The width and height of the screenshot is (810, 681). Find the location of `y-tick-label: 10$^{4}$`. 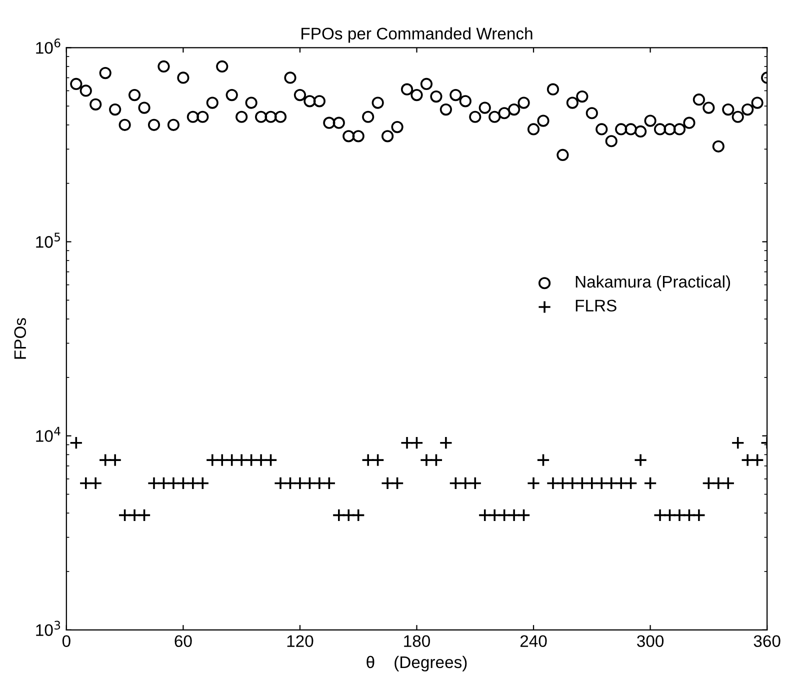

y-tick-label: 10$^{4}$ is located at coordinates (48, 434).